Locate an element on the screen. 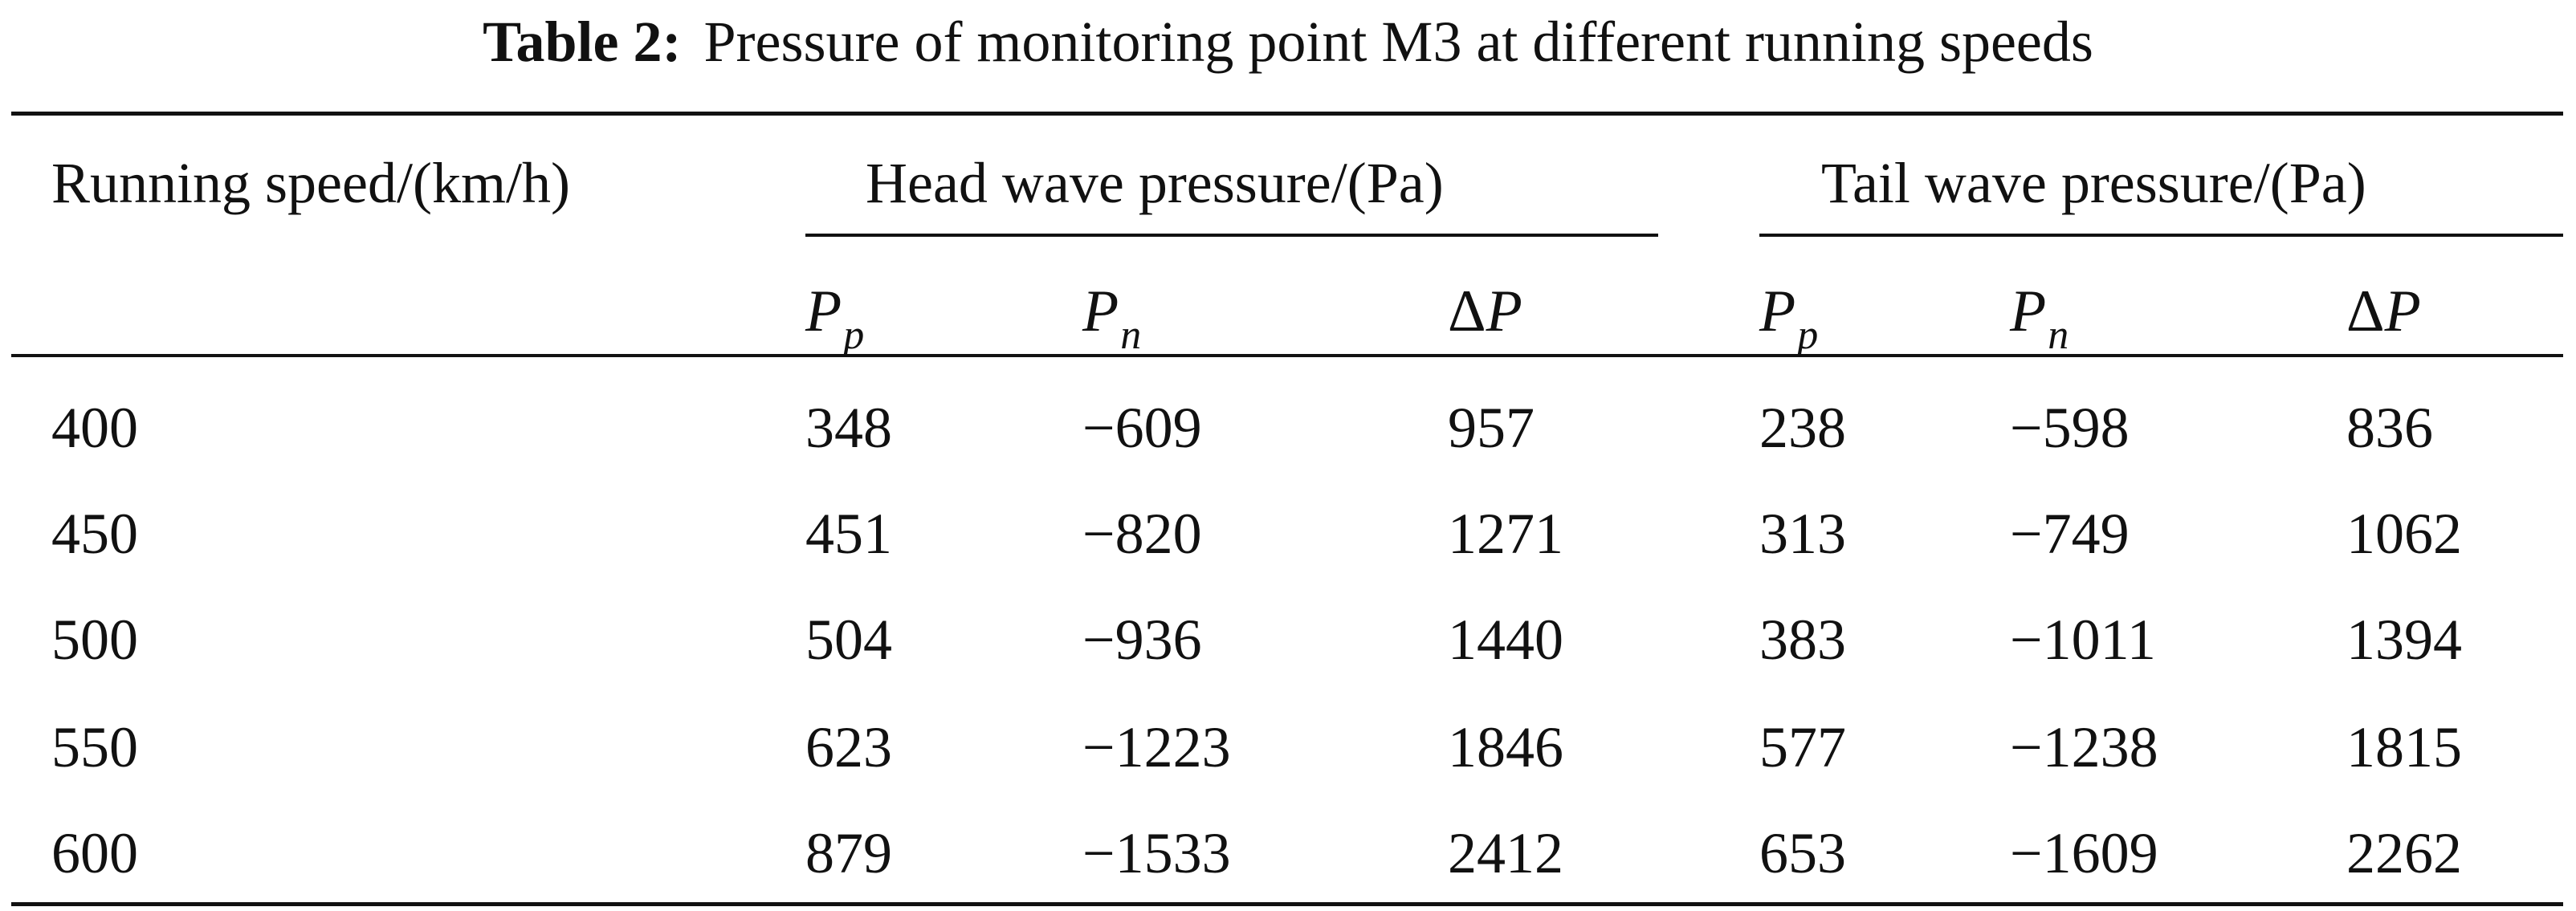 The width and height of the screenshot is (2576, 911). cell-tail-pn: −749 is located at coordinates (2070, 534).